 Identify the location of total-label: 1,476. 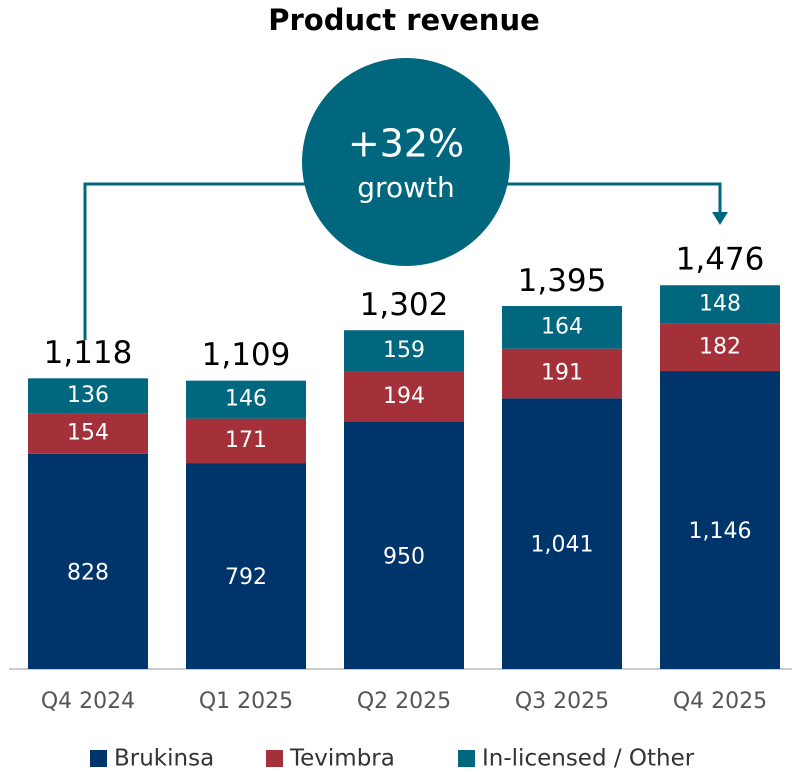
(720, 260).